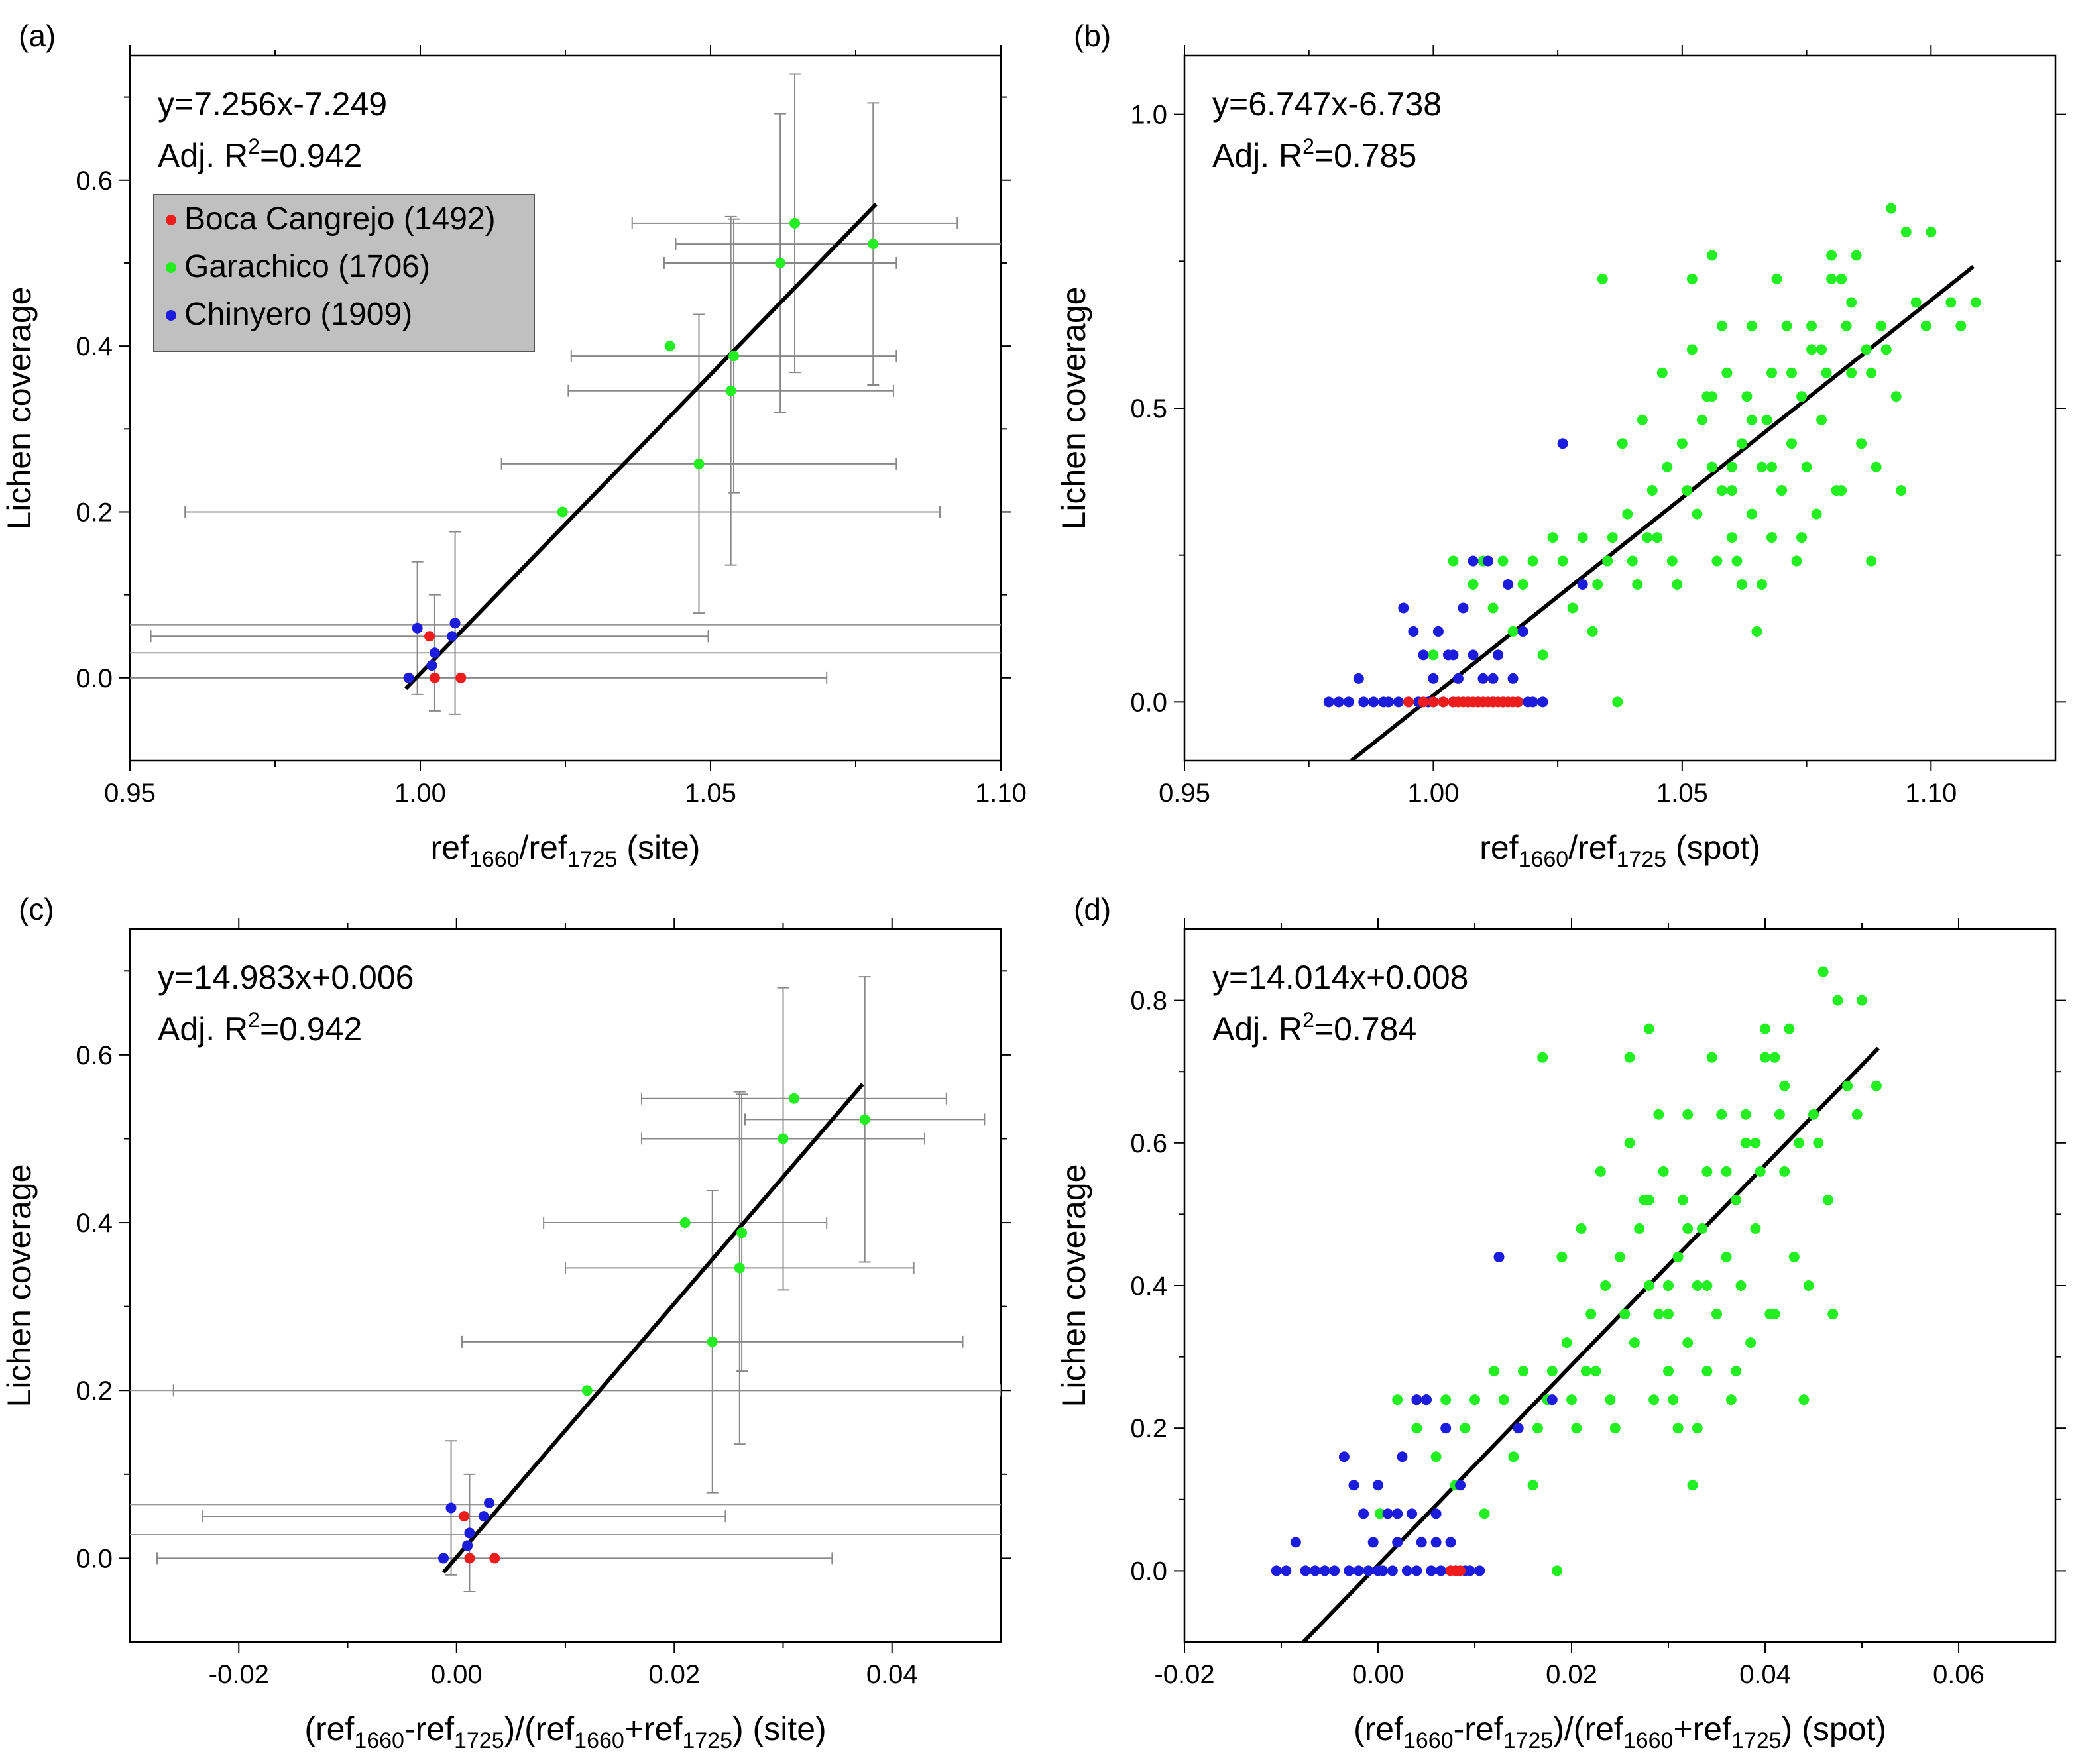 This screenshot has width=2074, height=1764. What do you see at coordinates (641, 446) in the screenshot?
I see `fit-line` at bounding box center [641, 446].